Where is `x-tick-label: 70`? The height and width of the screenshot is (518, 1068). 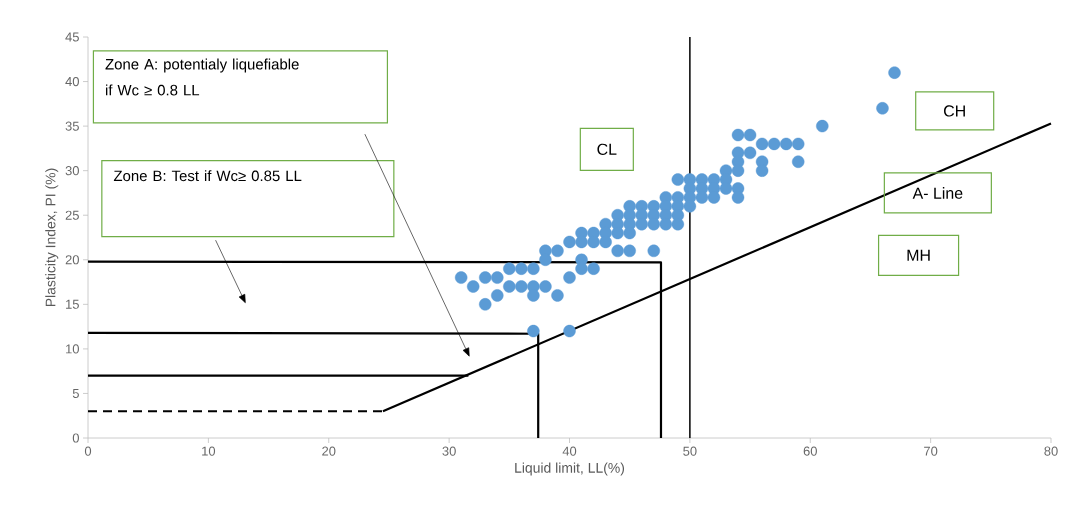 x-tick-label: 70 is located at coordinates (931, 451).